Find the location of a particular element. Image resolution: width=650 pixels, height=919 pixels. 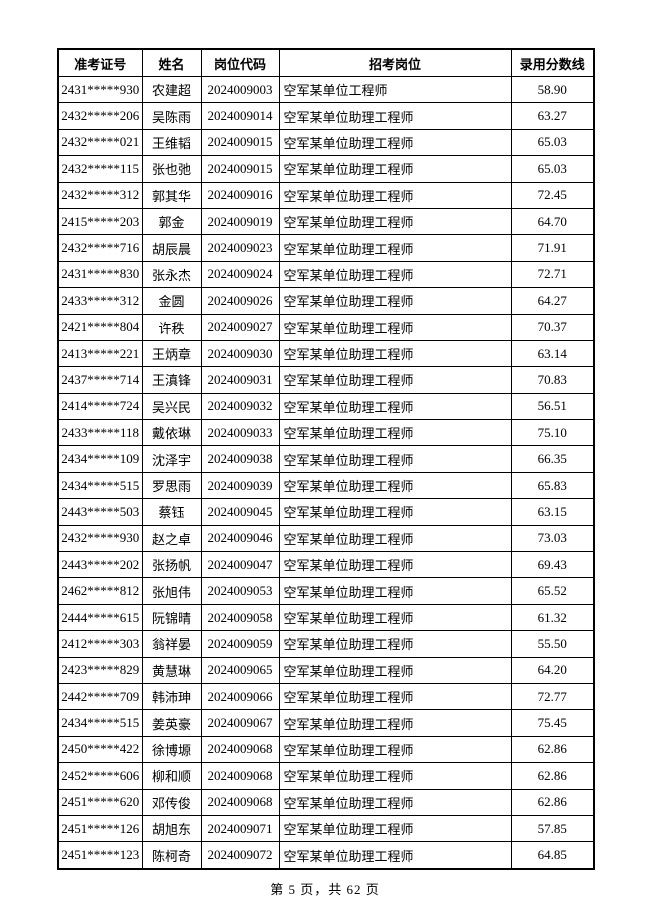

job-code-cell: 2024009071 is located at coordinates (240, 828).